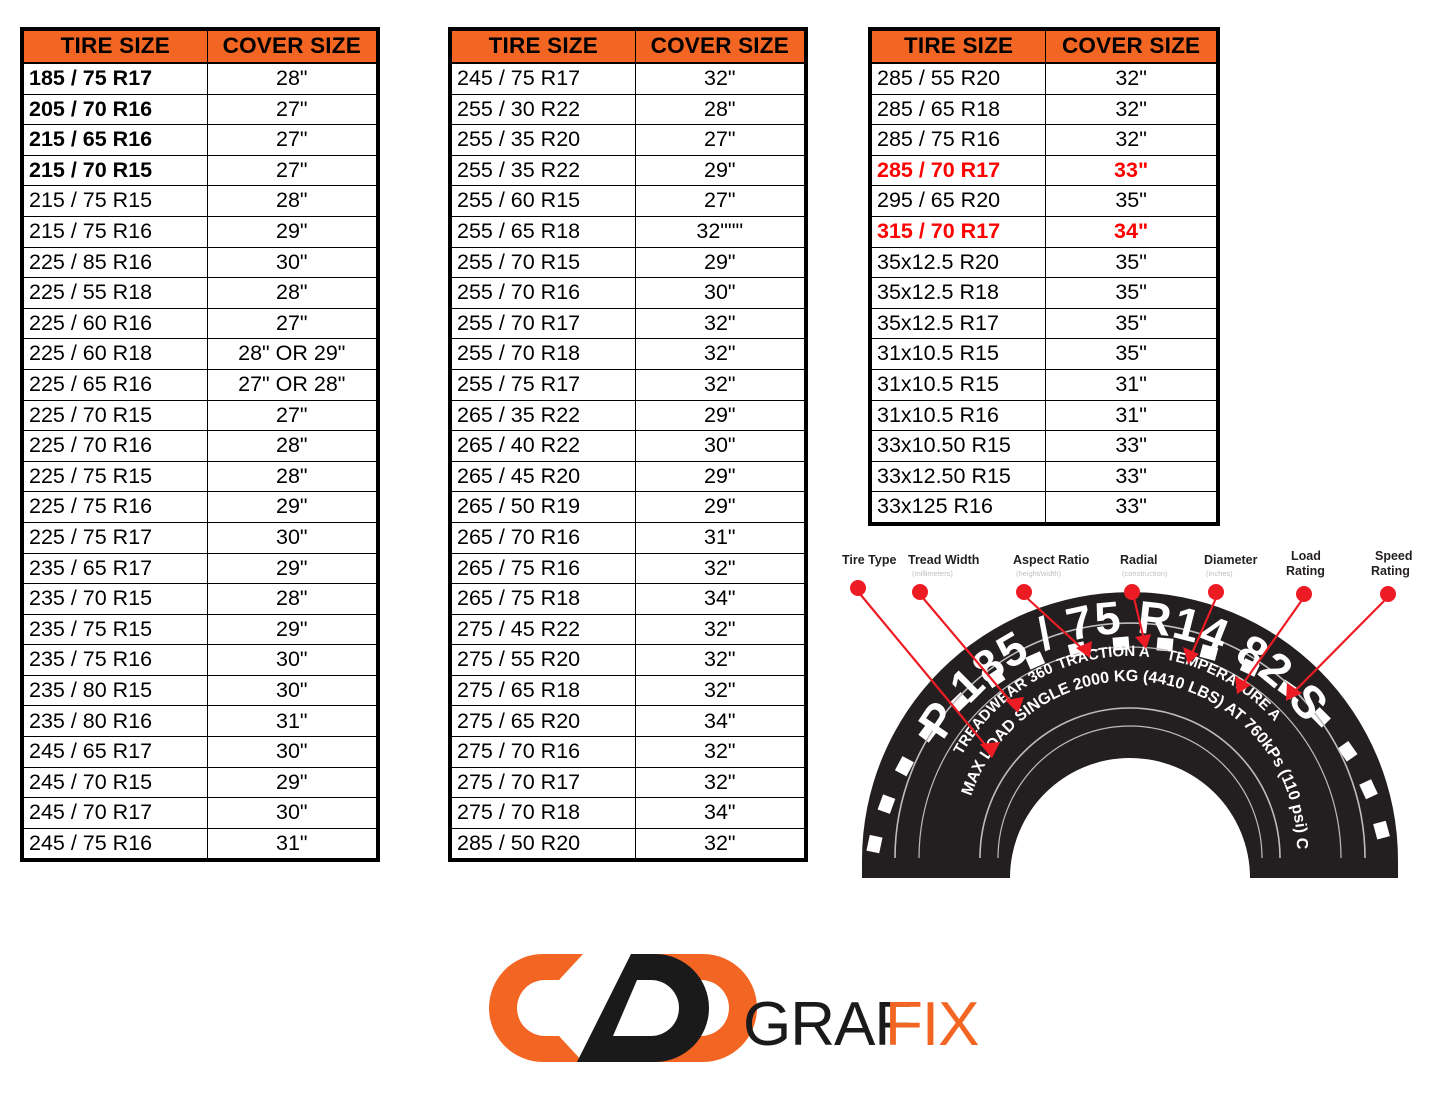 The width and height of the screenshot is (1445, 1117). What do you see at coordinates (200, 507) in the screenshot?
I see `table-row: 225 / 75 R16 29"` at bounding box center [200, 507].